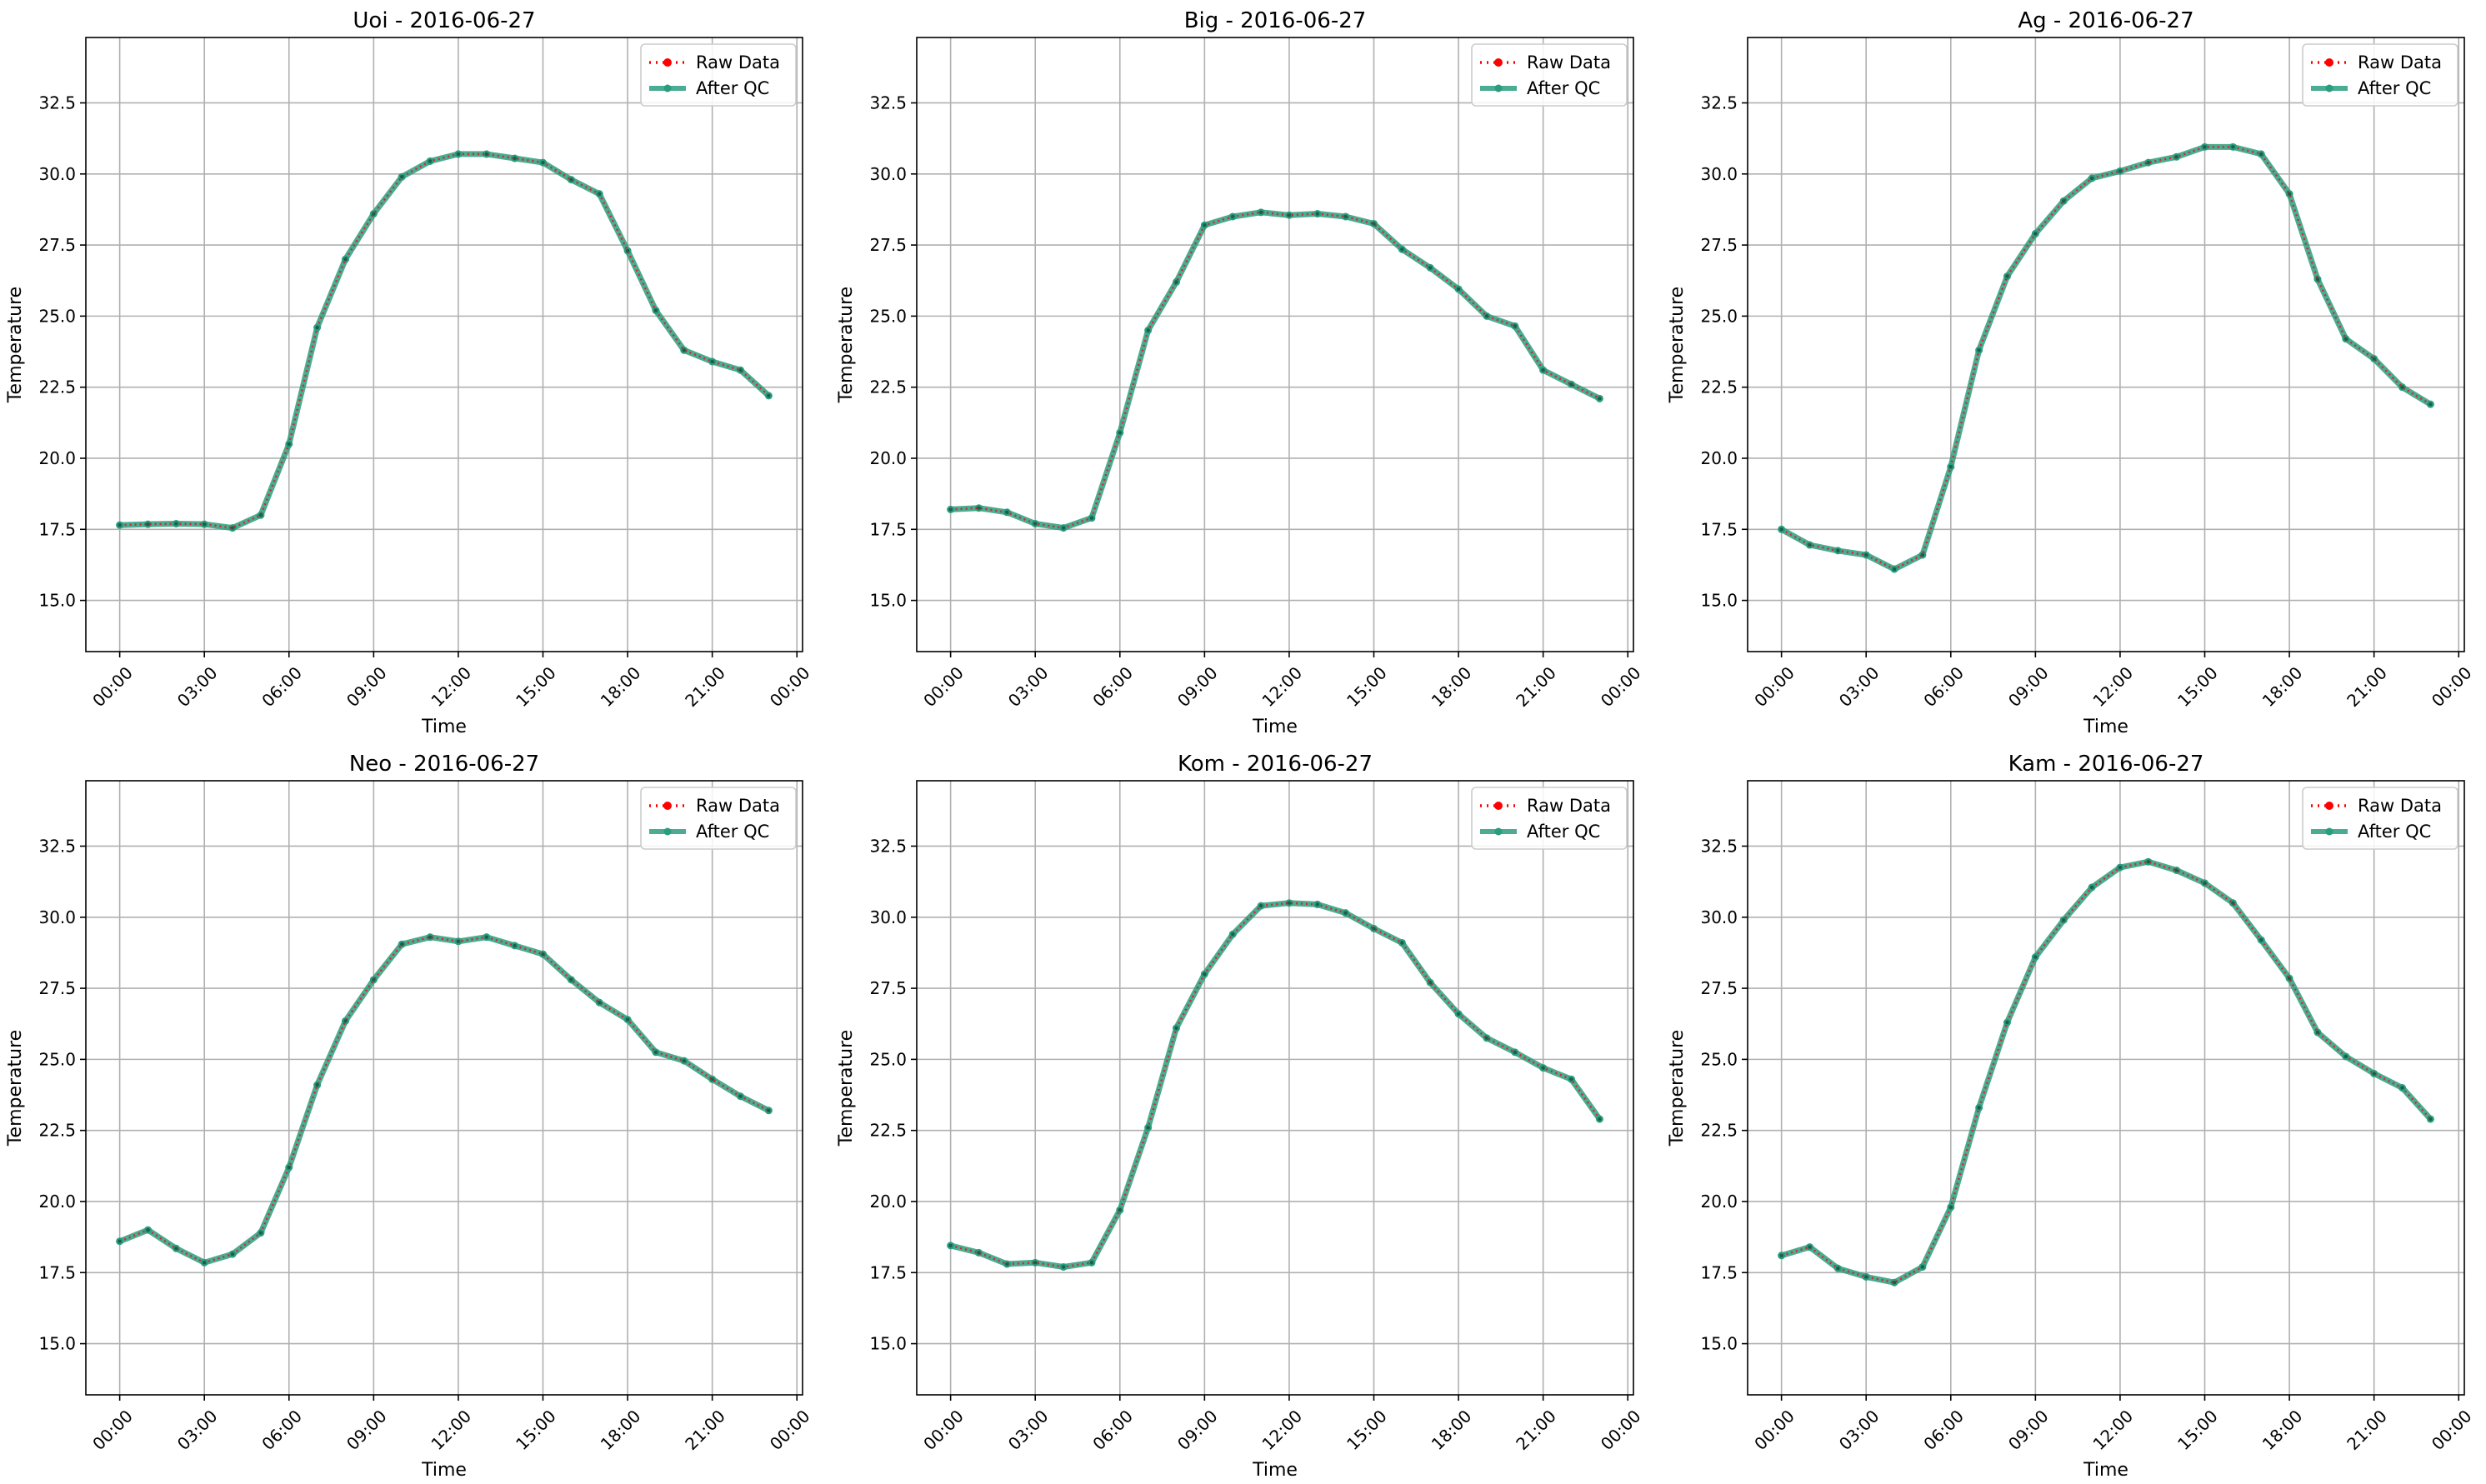 This screenshot has width=2486, height=1484. Describe the element at coordinates (1719, 174) in the screenshot. I see `y-tick-label: 30.0` at that location.